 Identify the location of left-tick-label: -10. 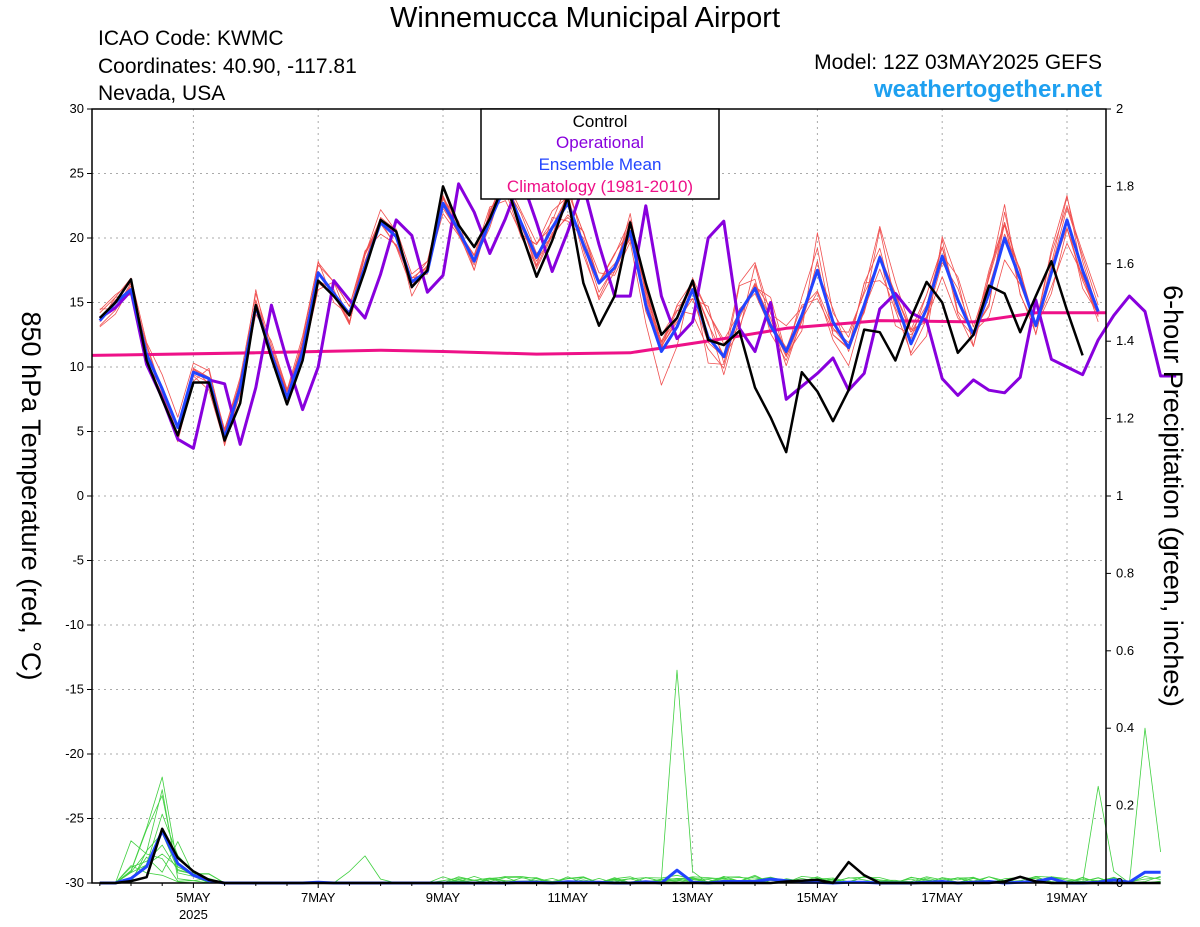
(74, 624).